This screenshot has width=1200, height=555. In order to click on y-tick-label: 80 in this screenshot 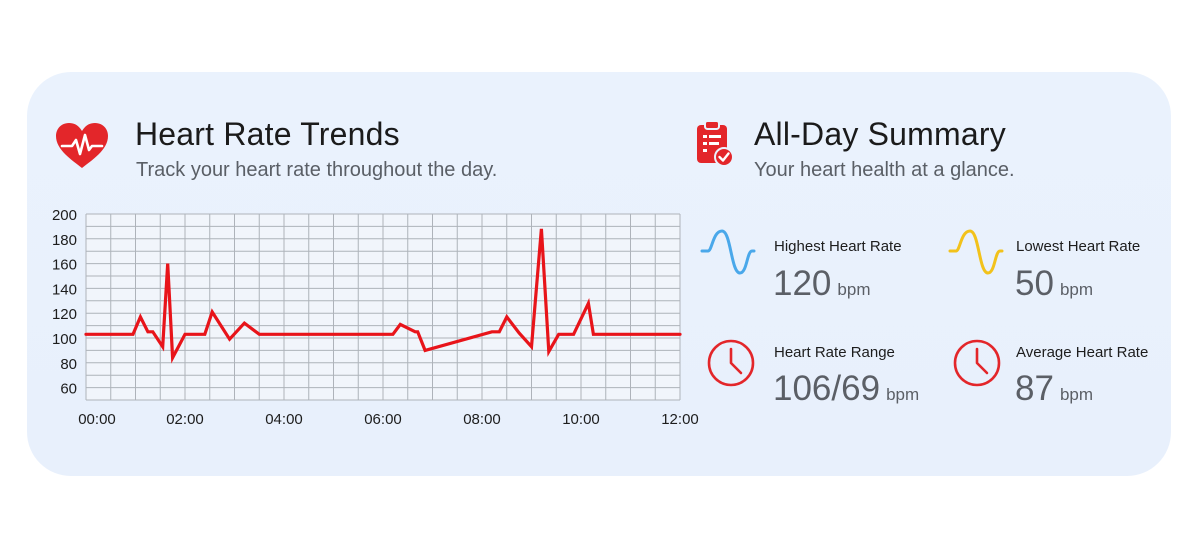, I will do `click(68, 364)`.